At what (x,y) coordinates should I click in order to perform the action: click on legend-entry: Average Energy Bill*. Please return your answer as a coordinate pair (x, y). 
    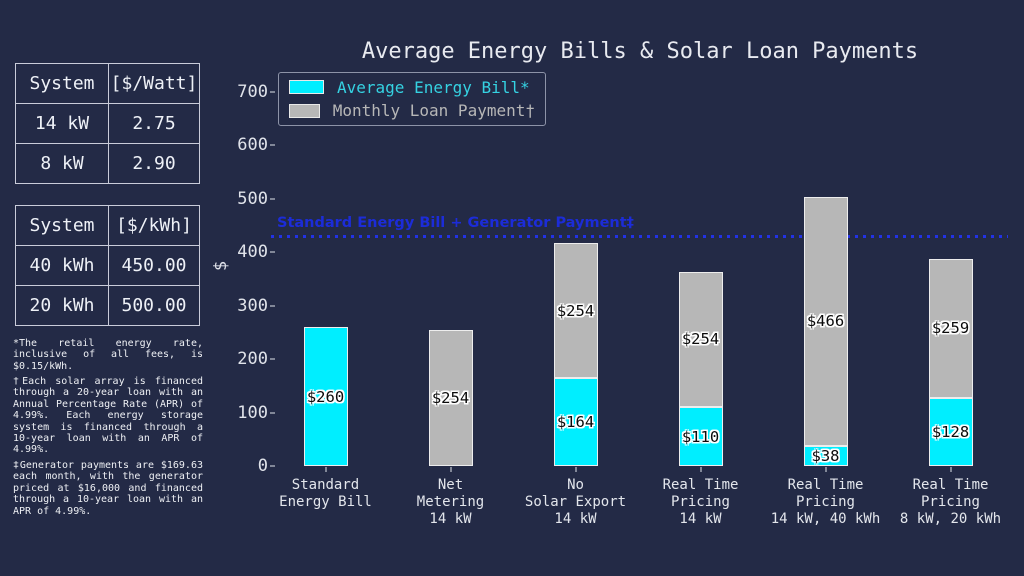
    Looking at the image, I should click on (412, 87).